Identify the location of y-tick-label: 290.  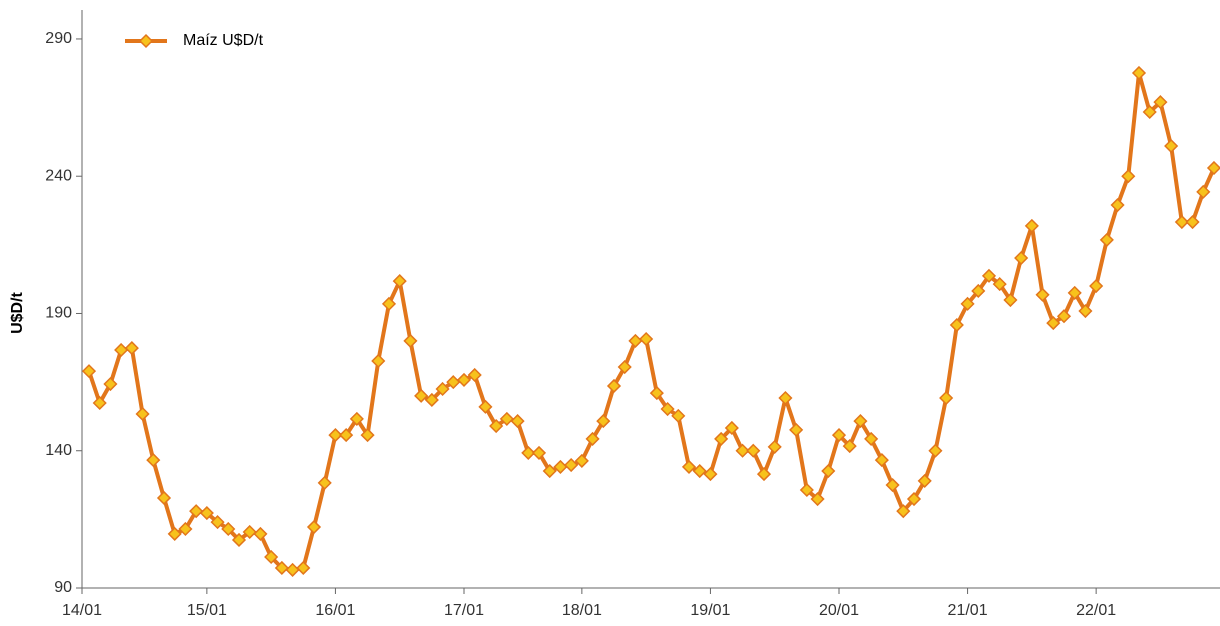
(58, 38).